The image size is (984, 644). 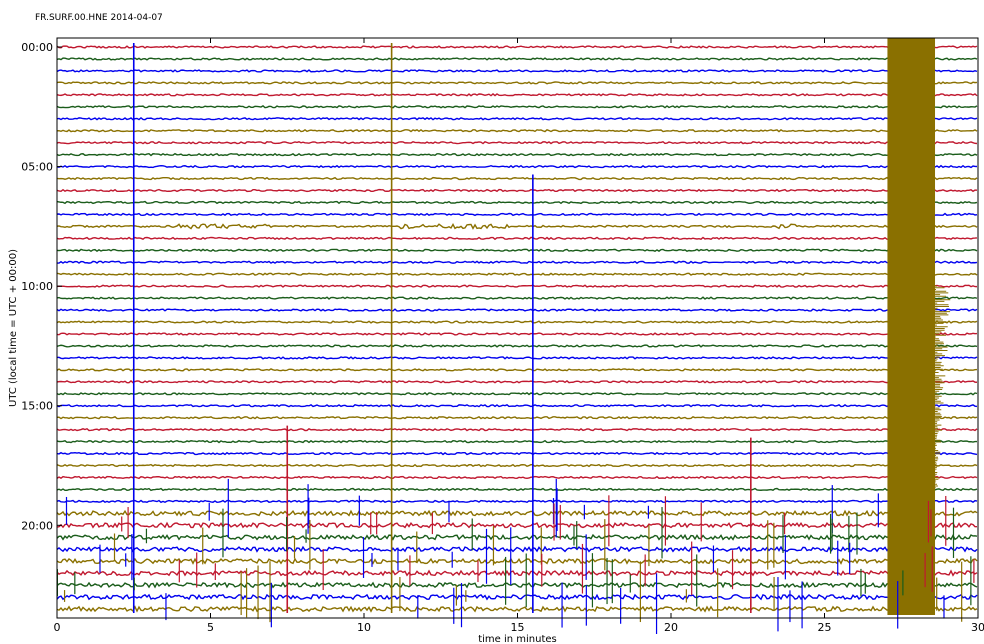 What do you see at coordinates (99, 18) in the screenshot?
I see `chart-title: FR.SURF.00.HNE 2014-04-07` at bounding box center [99, 18].